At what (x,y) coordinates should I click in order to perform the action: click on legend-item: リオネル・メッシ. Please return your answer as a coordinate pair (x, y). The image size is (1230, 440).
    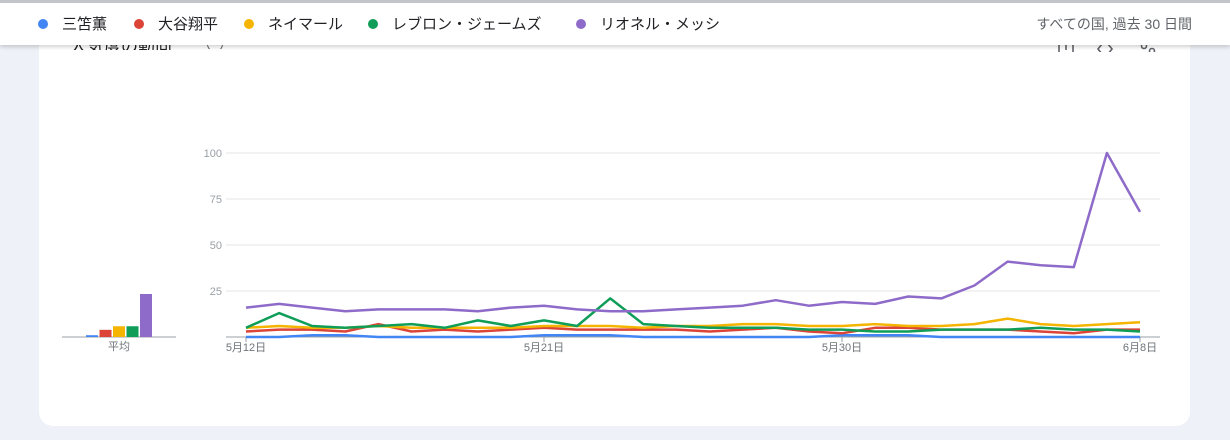
    Looking at the image, I should click on (648, 23).